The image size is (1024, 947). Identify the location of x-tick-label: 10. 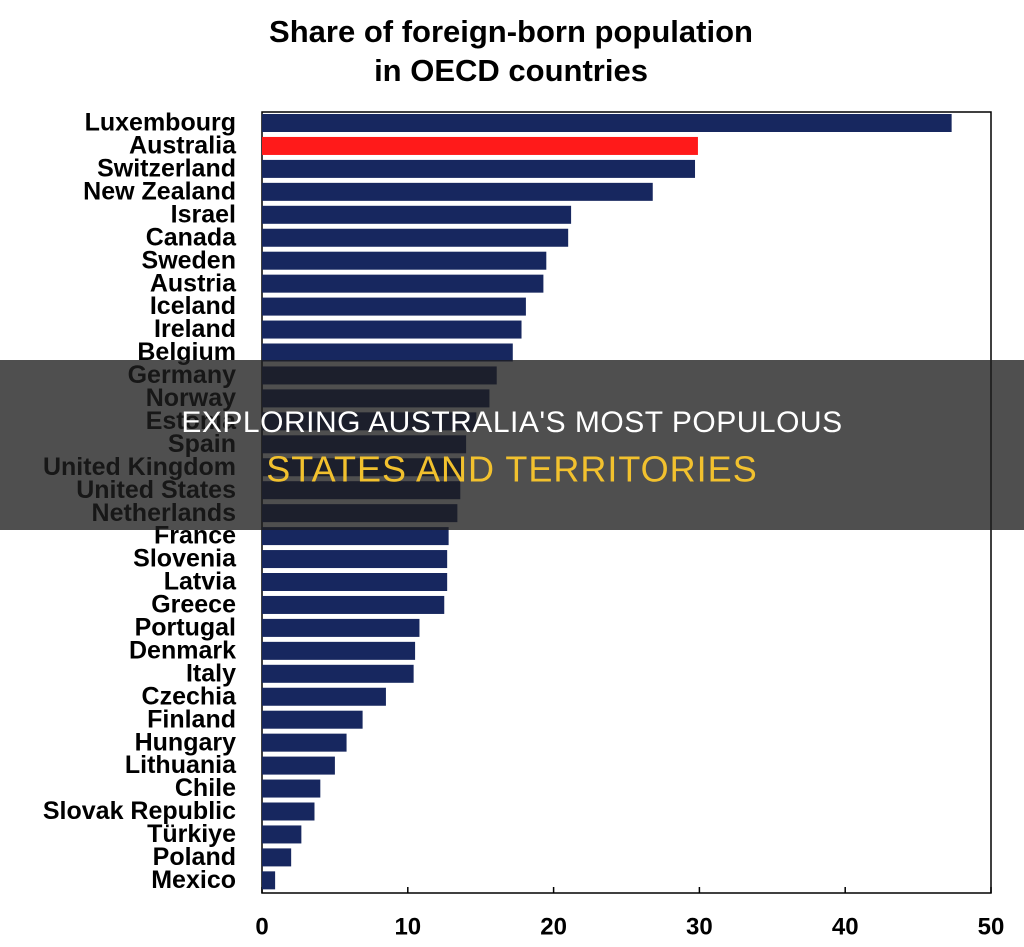
(407, 926).